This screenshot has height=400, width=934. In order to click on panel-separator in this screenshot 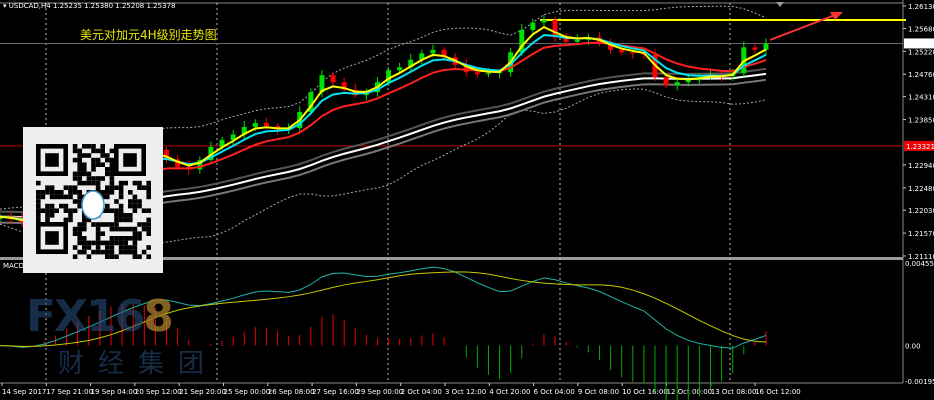, I will do `click(451, 258)`.